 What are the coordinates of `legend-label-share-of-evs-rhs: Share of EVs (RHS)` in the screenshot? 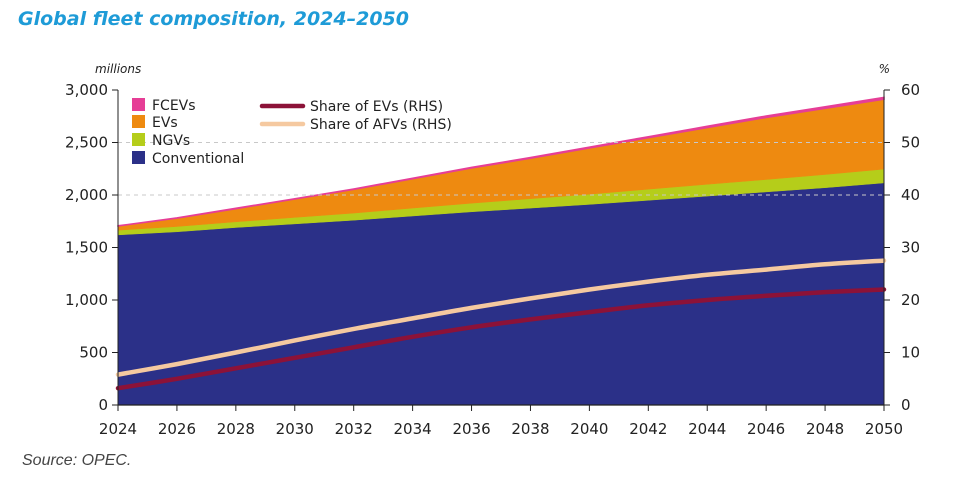 It's located at (376, 107).